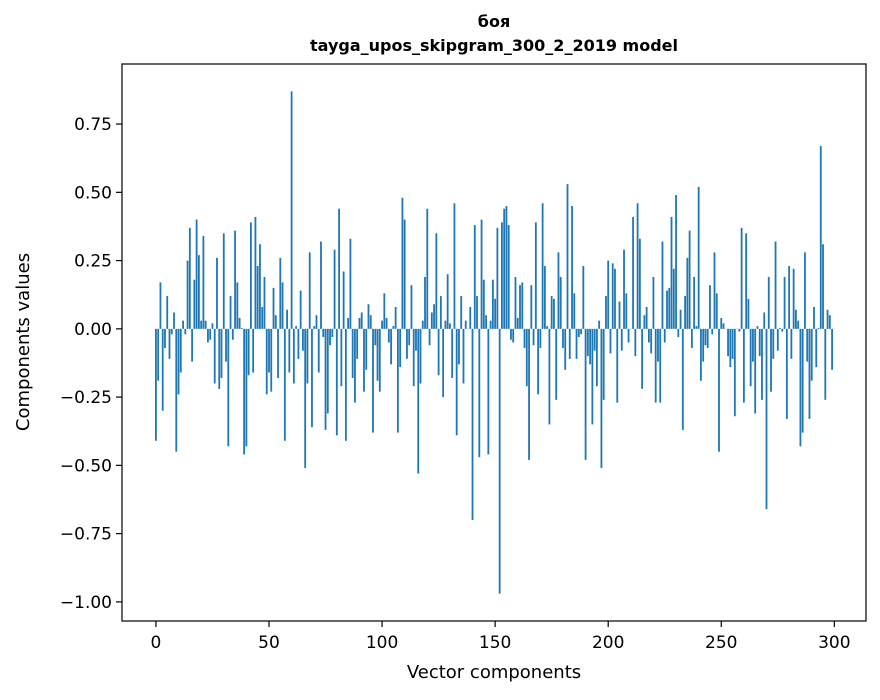 The height and width of the screenshot is (700, 880). Describe the element at coordinates (93, 125) in the screenshot. I see `y-tick-label: 0.75` at that location.